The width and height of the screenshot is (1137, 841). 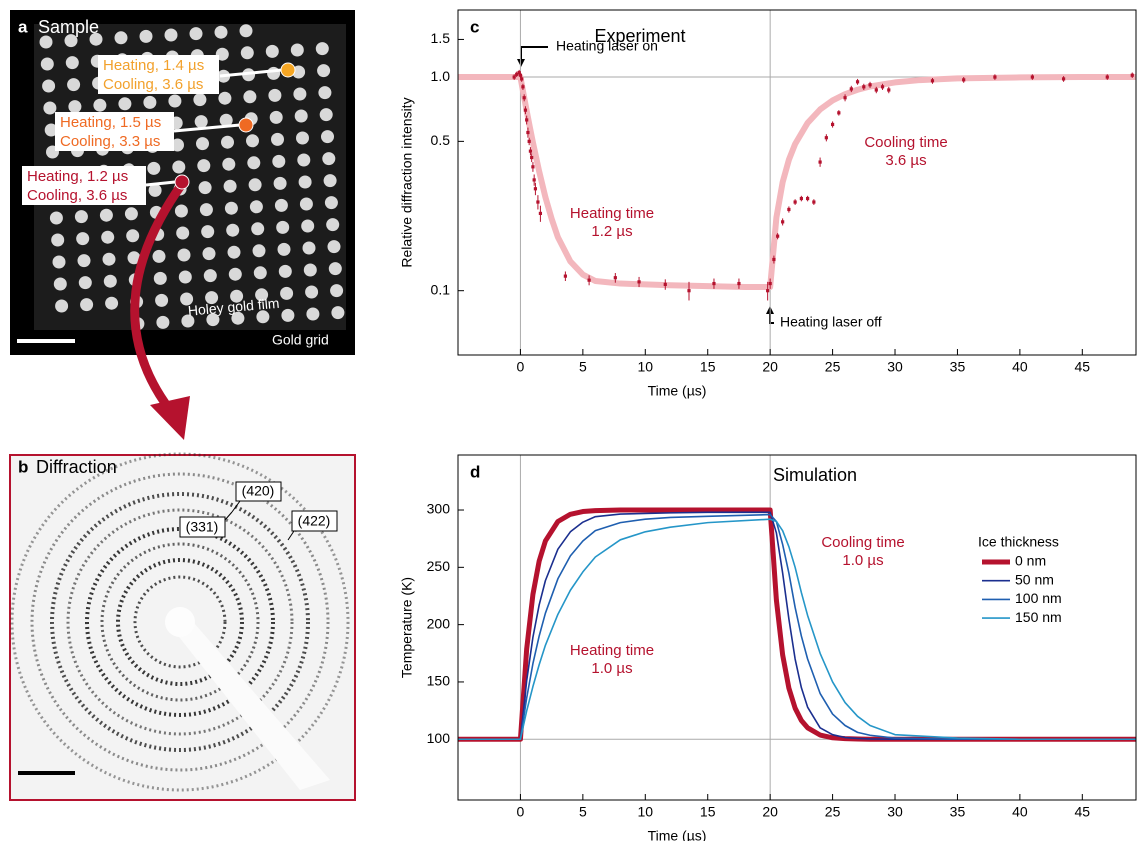 I want to click on y-tick-label: 250, so click(x=439, y=566).